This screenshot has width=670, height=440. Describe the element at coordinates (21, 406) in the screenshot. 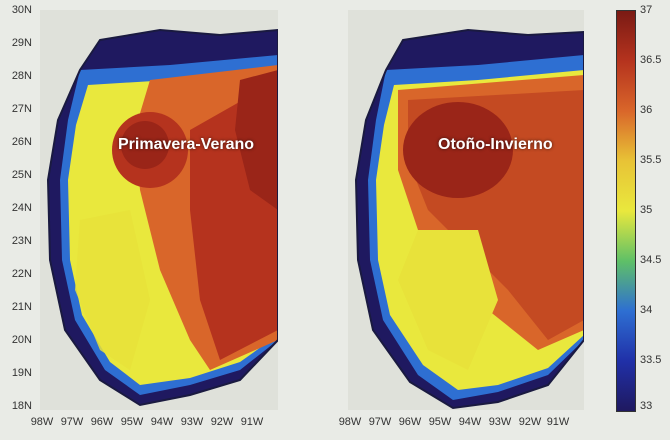

I see `lat-label: 18N` at that location.